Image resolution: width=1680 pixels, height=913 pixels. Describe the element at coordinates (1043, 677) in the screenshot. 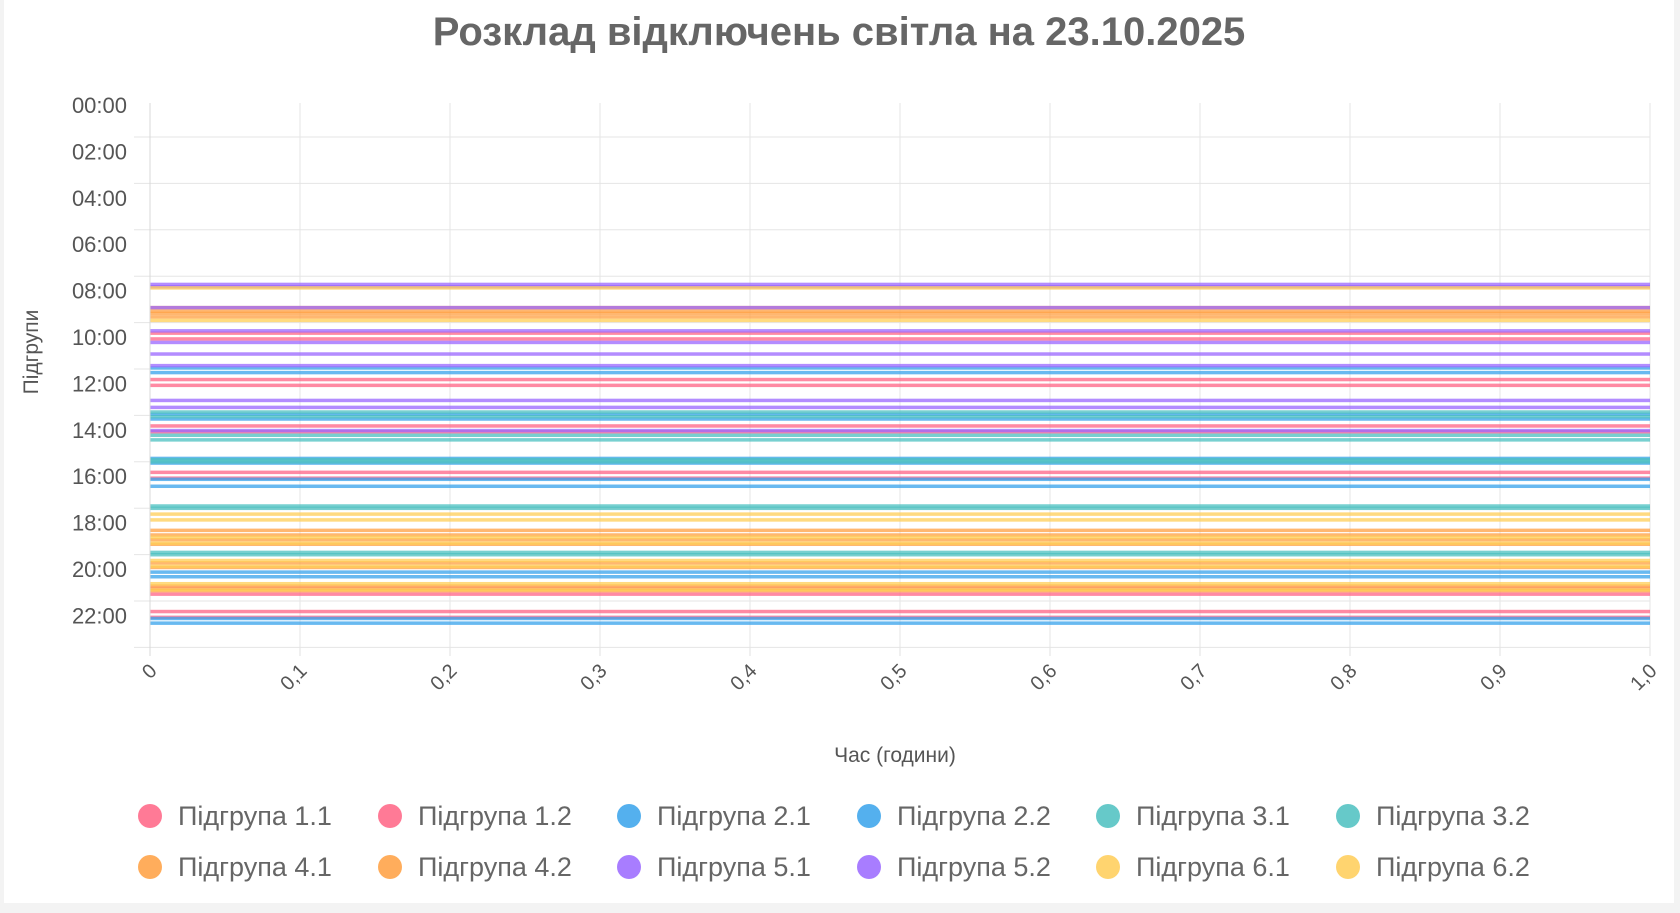

I see `x-tick-label: 0,6` at that location.